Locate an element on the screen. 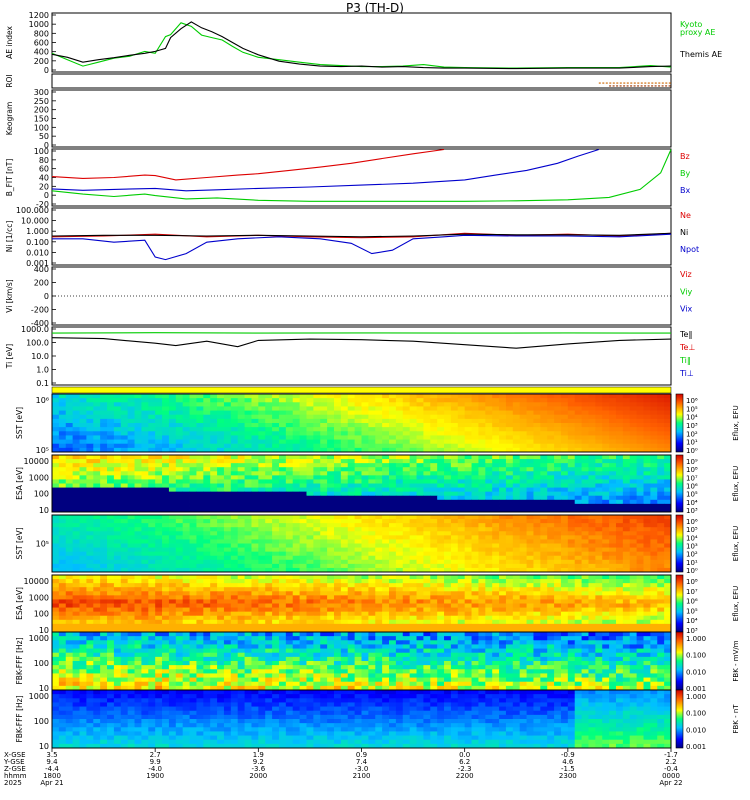 This screenshot has width=750, height=800. ae-ytick: 400 is located at coordinates (41, 52).